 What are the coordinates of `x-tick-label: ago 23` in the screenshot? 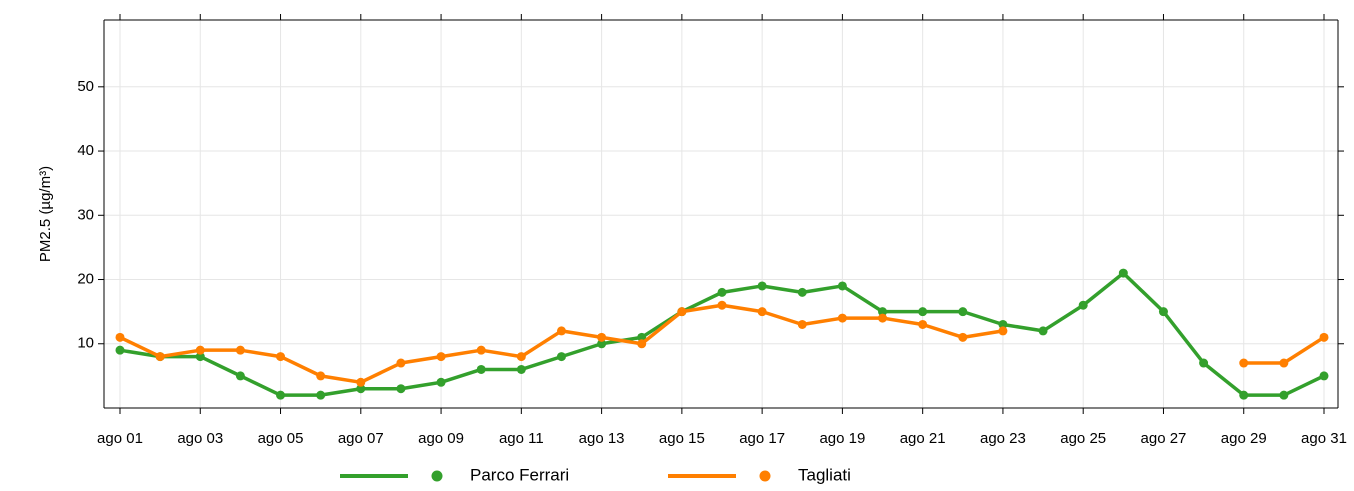 It's located at (1003, 438).